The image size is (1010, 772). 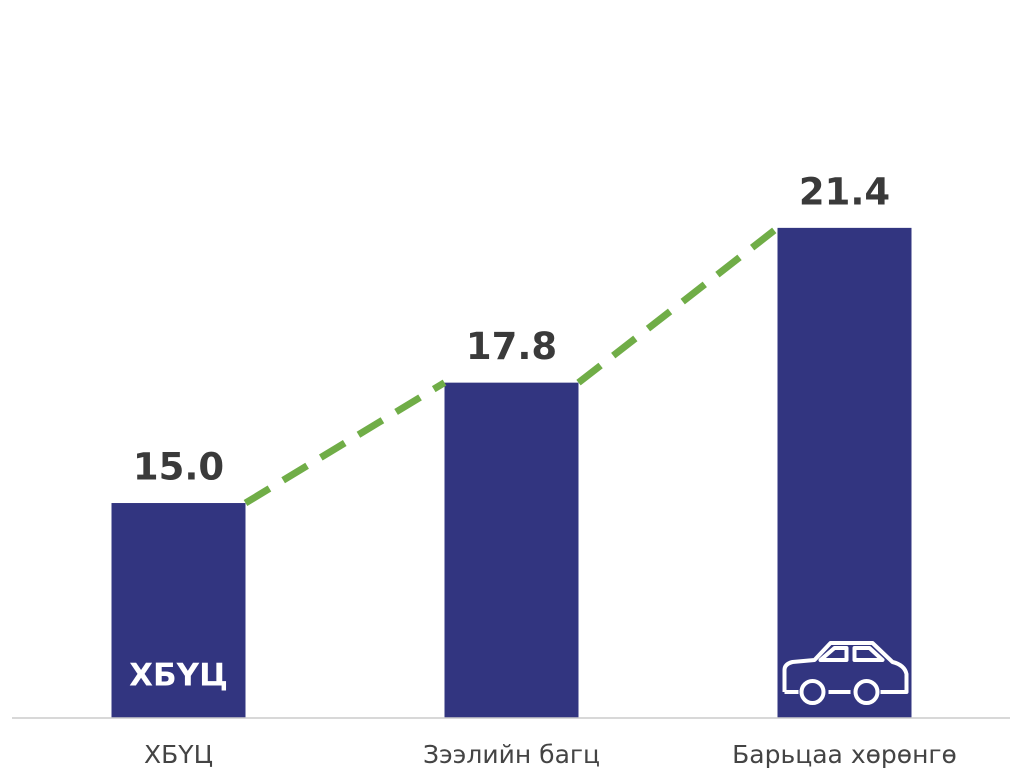 What do you see at coordinates (511, 346) in the screenshot?
I see `value-label: 17.8` at bounding box center [511, 346].